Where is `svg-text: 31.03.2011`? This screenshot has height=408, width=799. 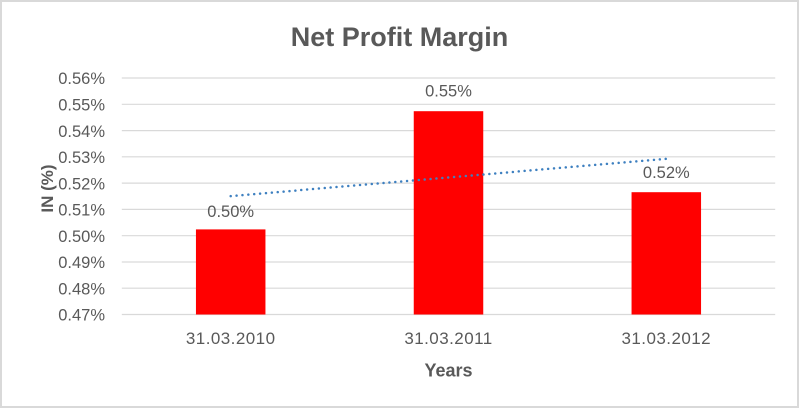
svg-text: 31.03.2011 is located at coordinates (448, 338).